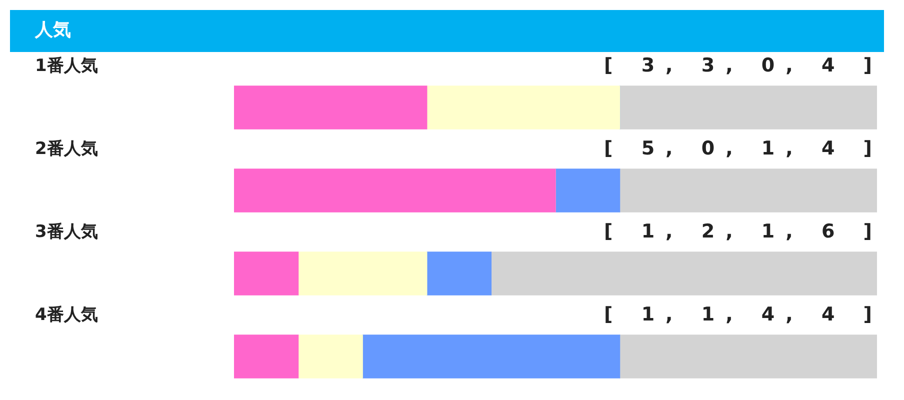 Image resolution: width=904 pixels, height=400 pixels. Describe the element at coordinates (66, 66) in the screenshot. I see `y-tick-label: 1番人気` at that location.